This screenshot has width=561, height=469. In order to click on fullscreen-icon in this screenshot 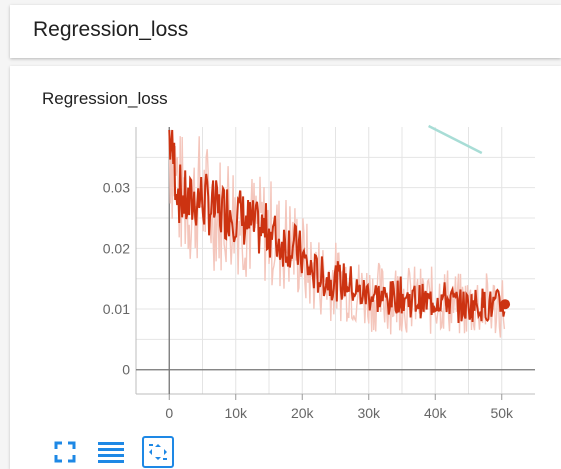, I will do `click(65, 452)`.